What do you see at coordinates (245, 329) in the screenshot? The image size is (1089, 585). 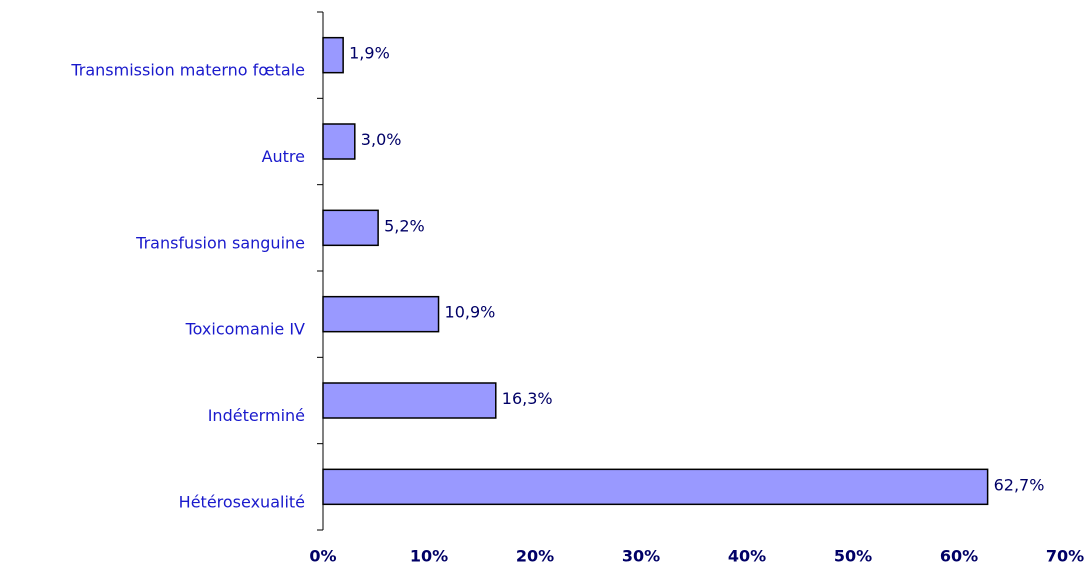 I see `y-tick-label: Toxicomanie IV` at bounding box center [245, 329].